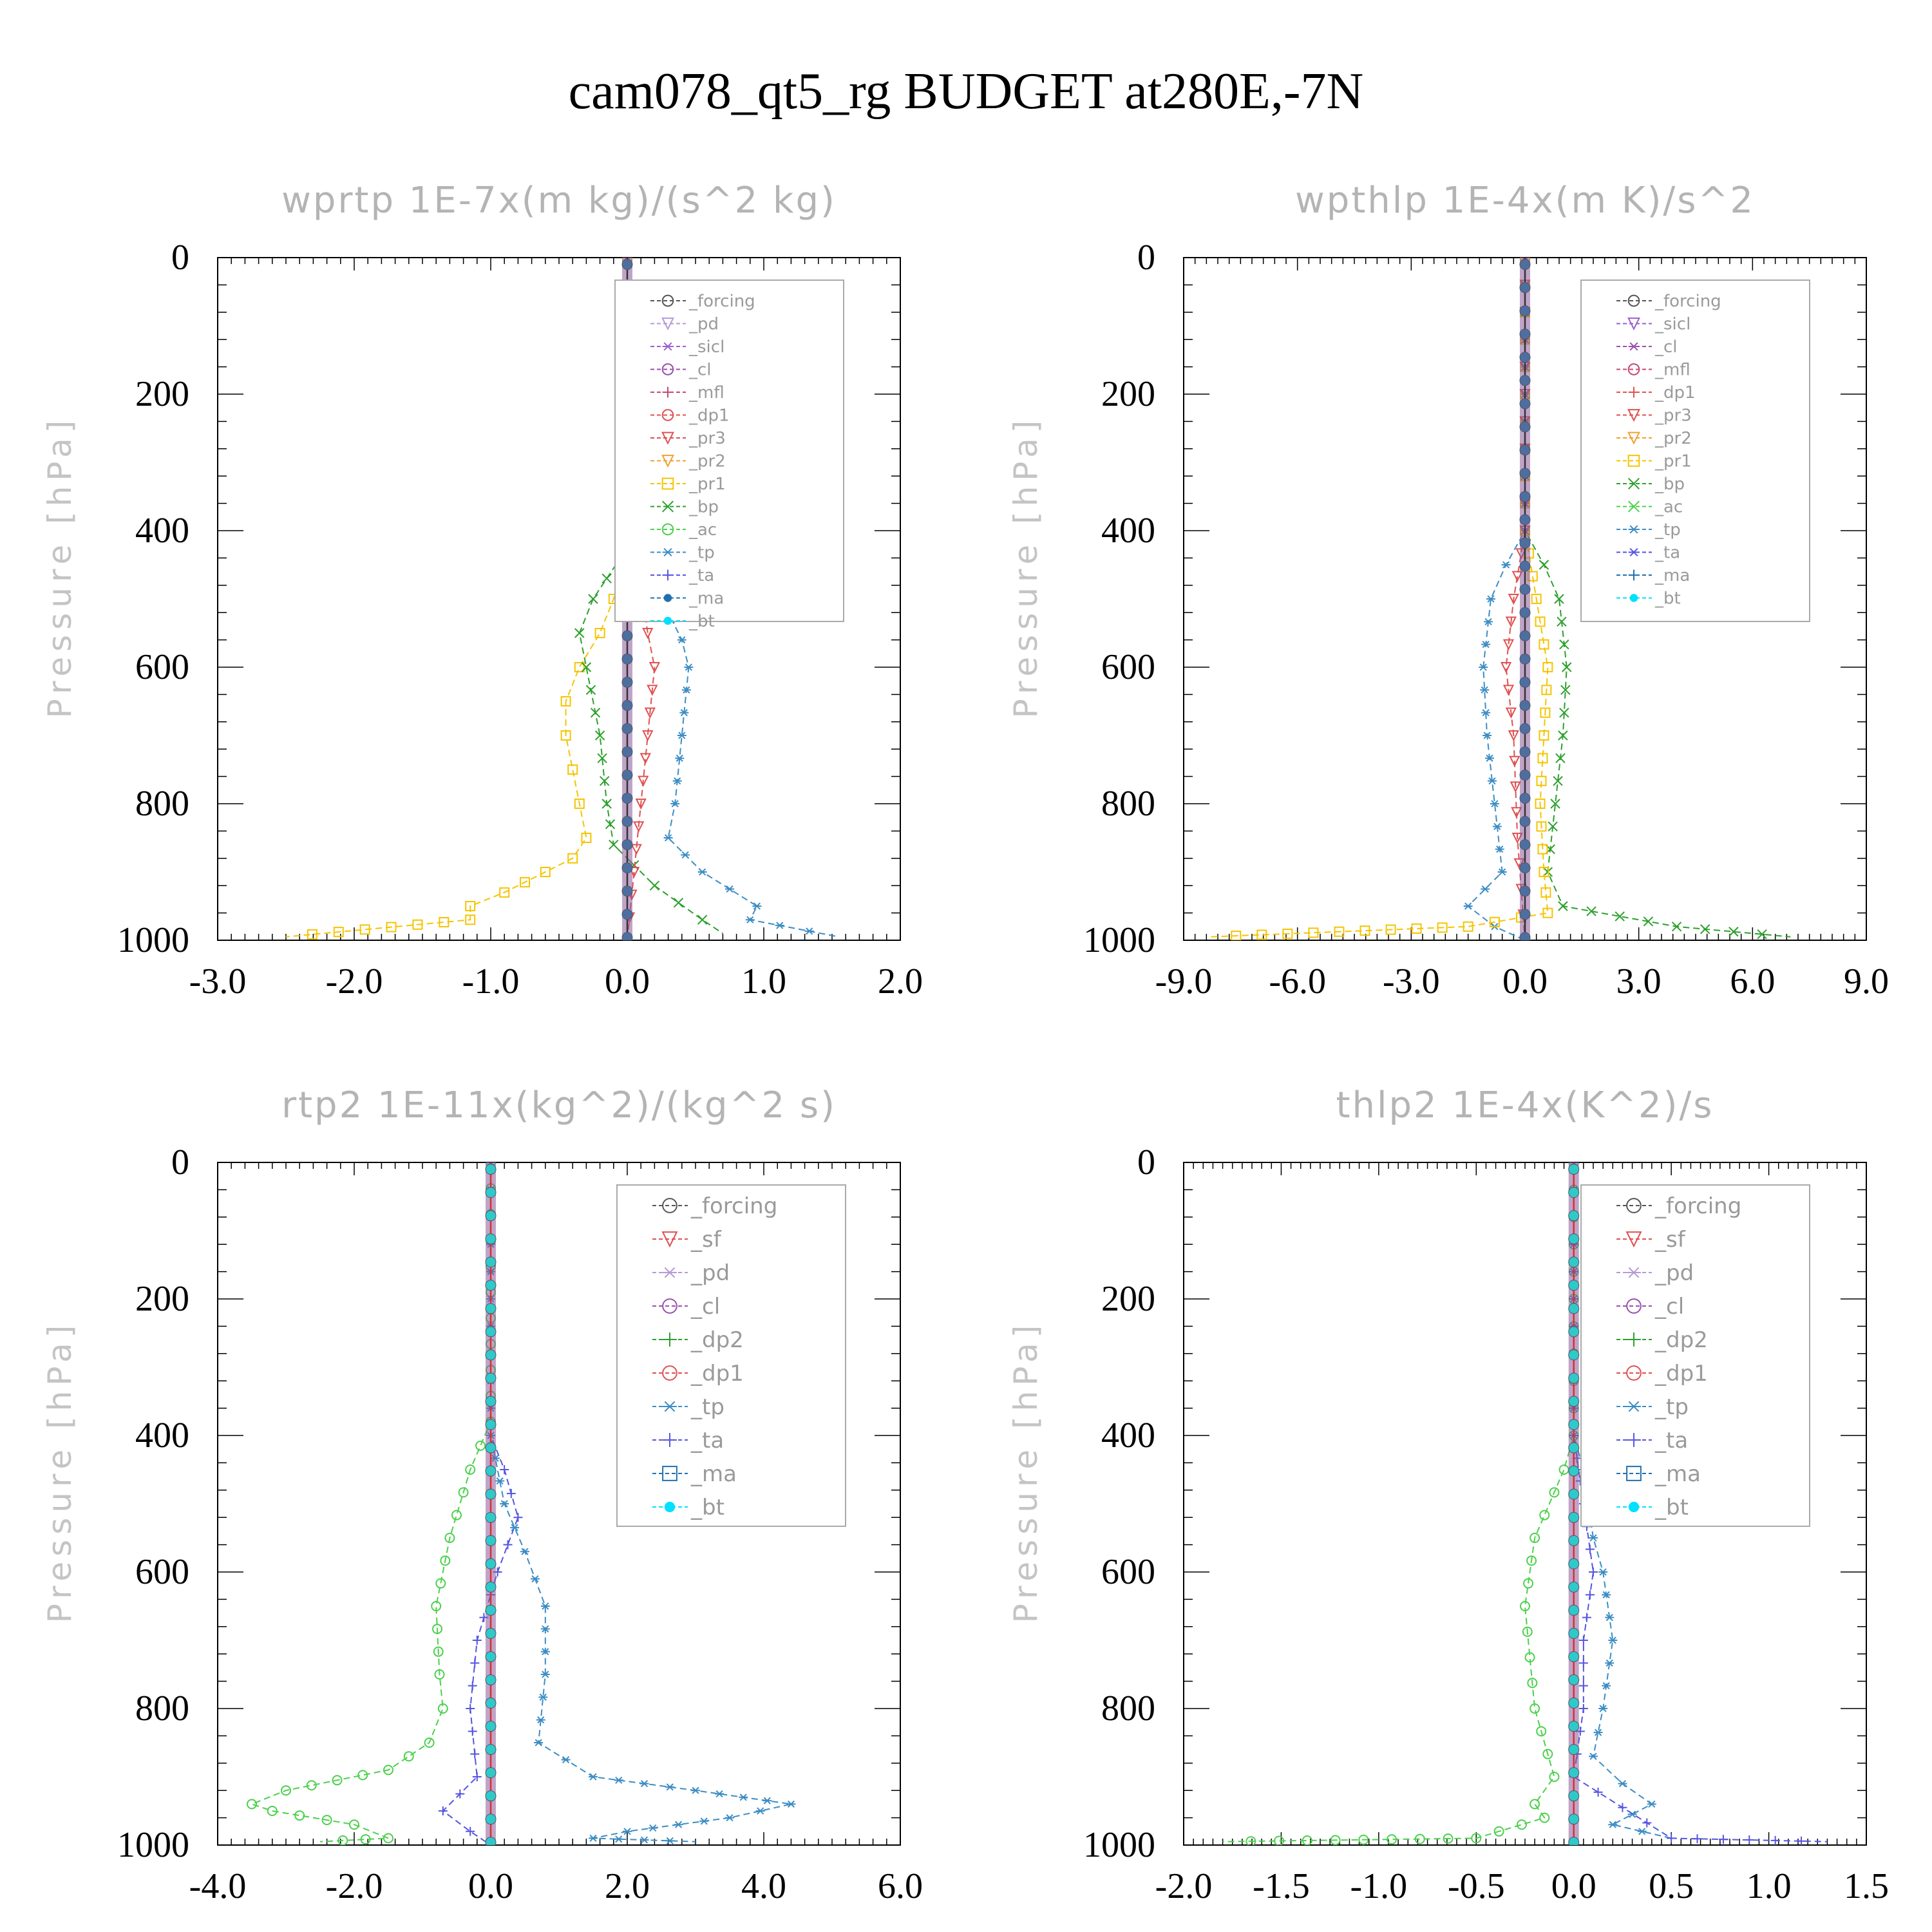 This screenshot has height=1932, width=1932. What do you see at coordinates (1399, 1502) in the screenshot?
I see `series-line-dp1` at bounding box center [1399, 1502].